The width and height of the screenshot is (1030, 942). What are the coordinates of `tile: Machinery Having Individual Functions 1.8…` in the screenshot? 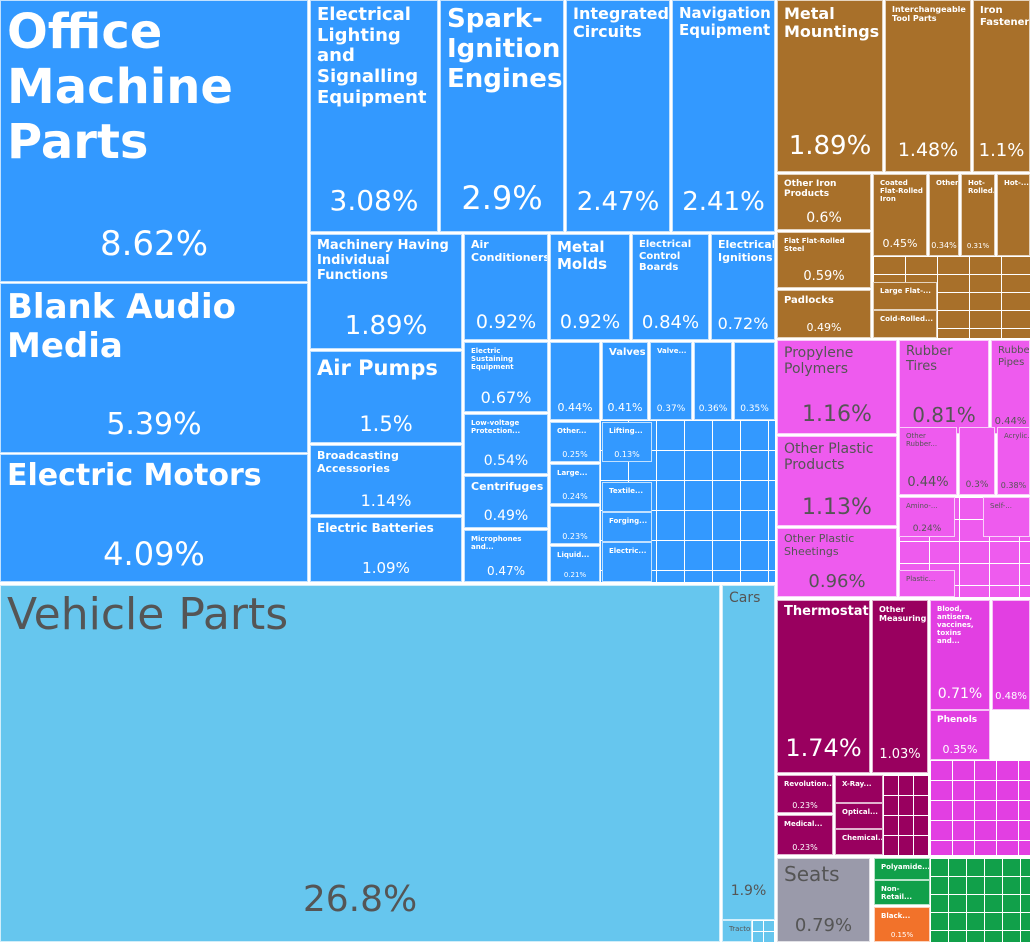 It's located at (386, 291).